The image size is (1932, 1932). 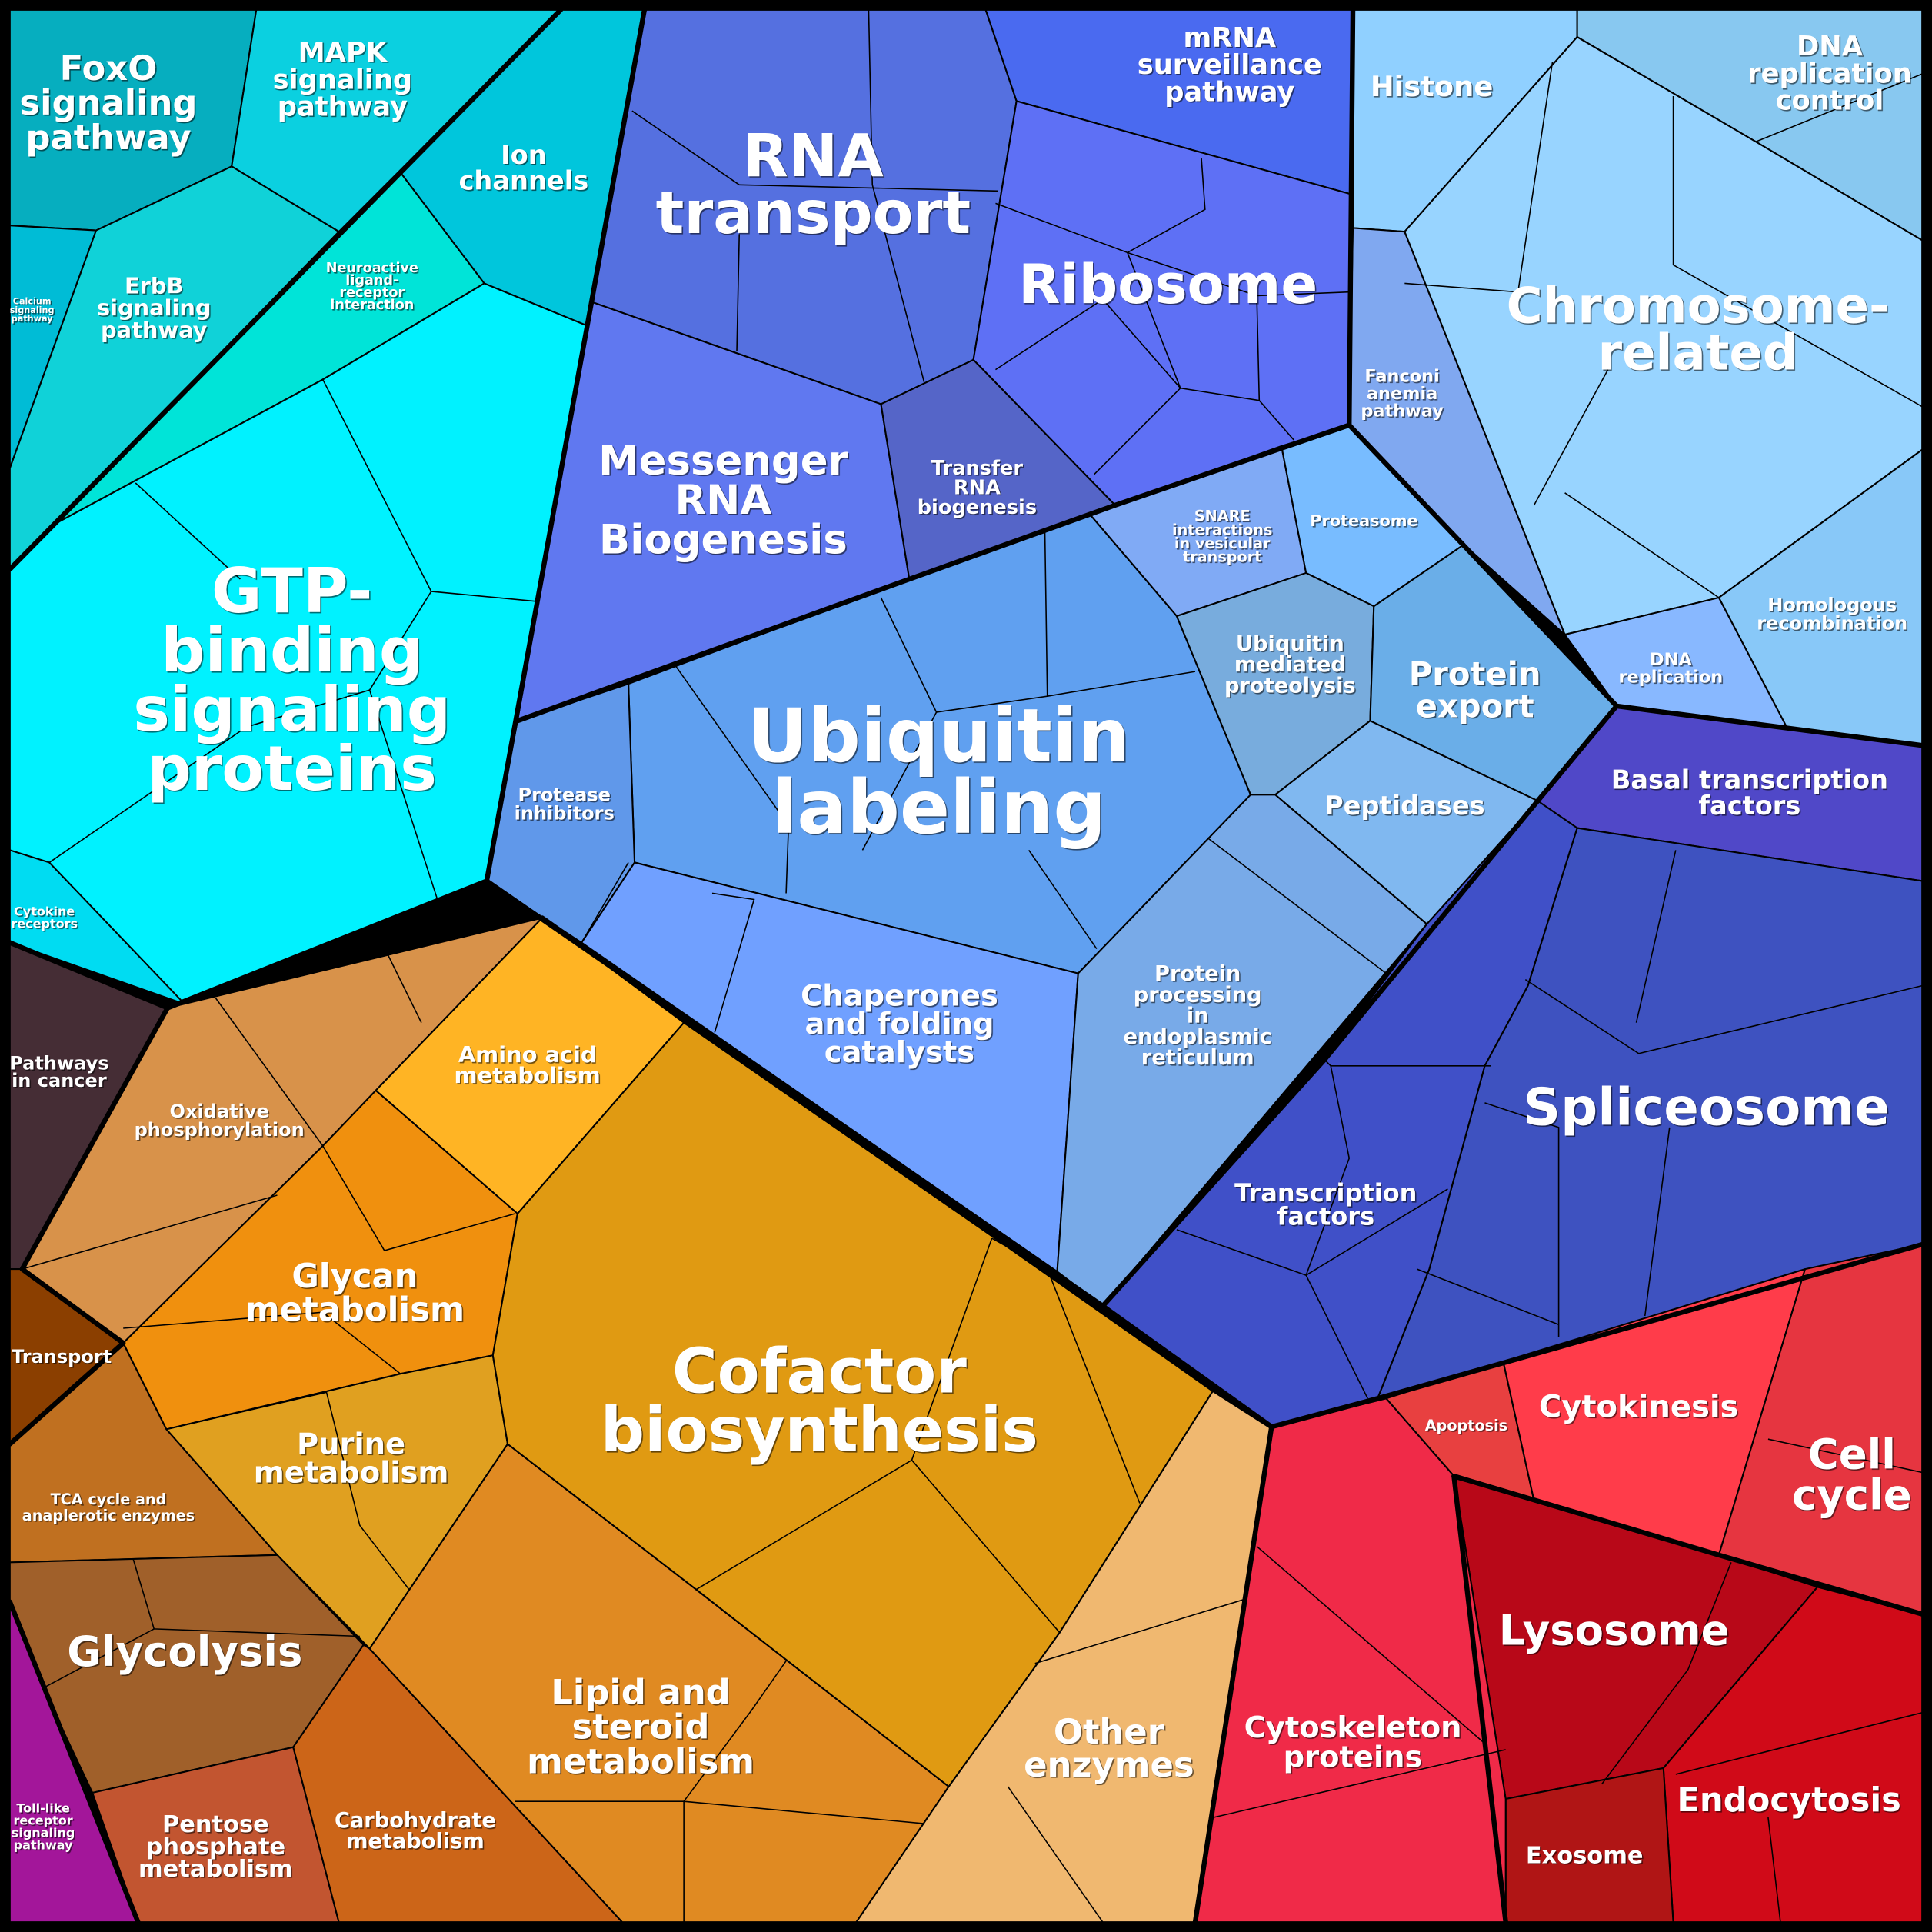 I want to click on label-line: biosynthesis, so click(x=819, y=1430).